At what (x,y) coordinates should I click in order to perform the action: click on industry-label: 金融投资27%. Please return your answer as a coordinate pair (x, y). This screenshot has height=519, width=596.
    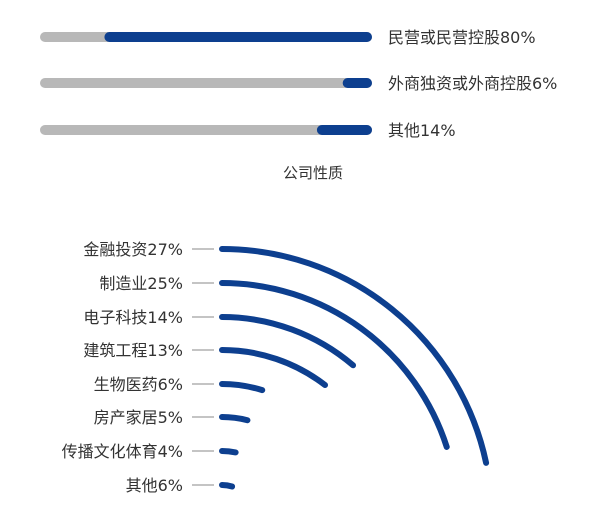
    Looking at the image, I should click on (133, 249).